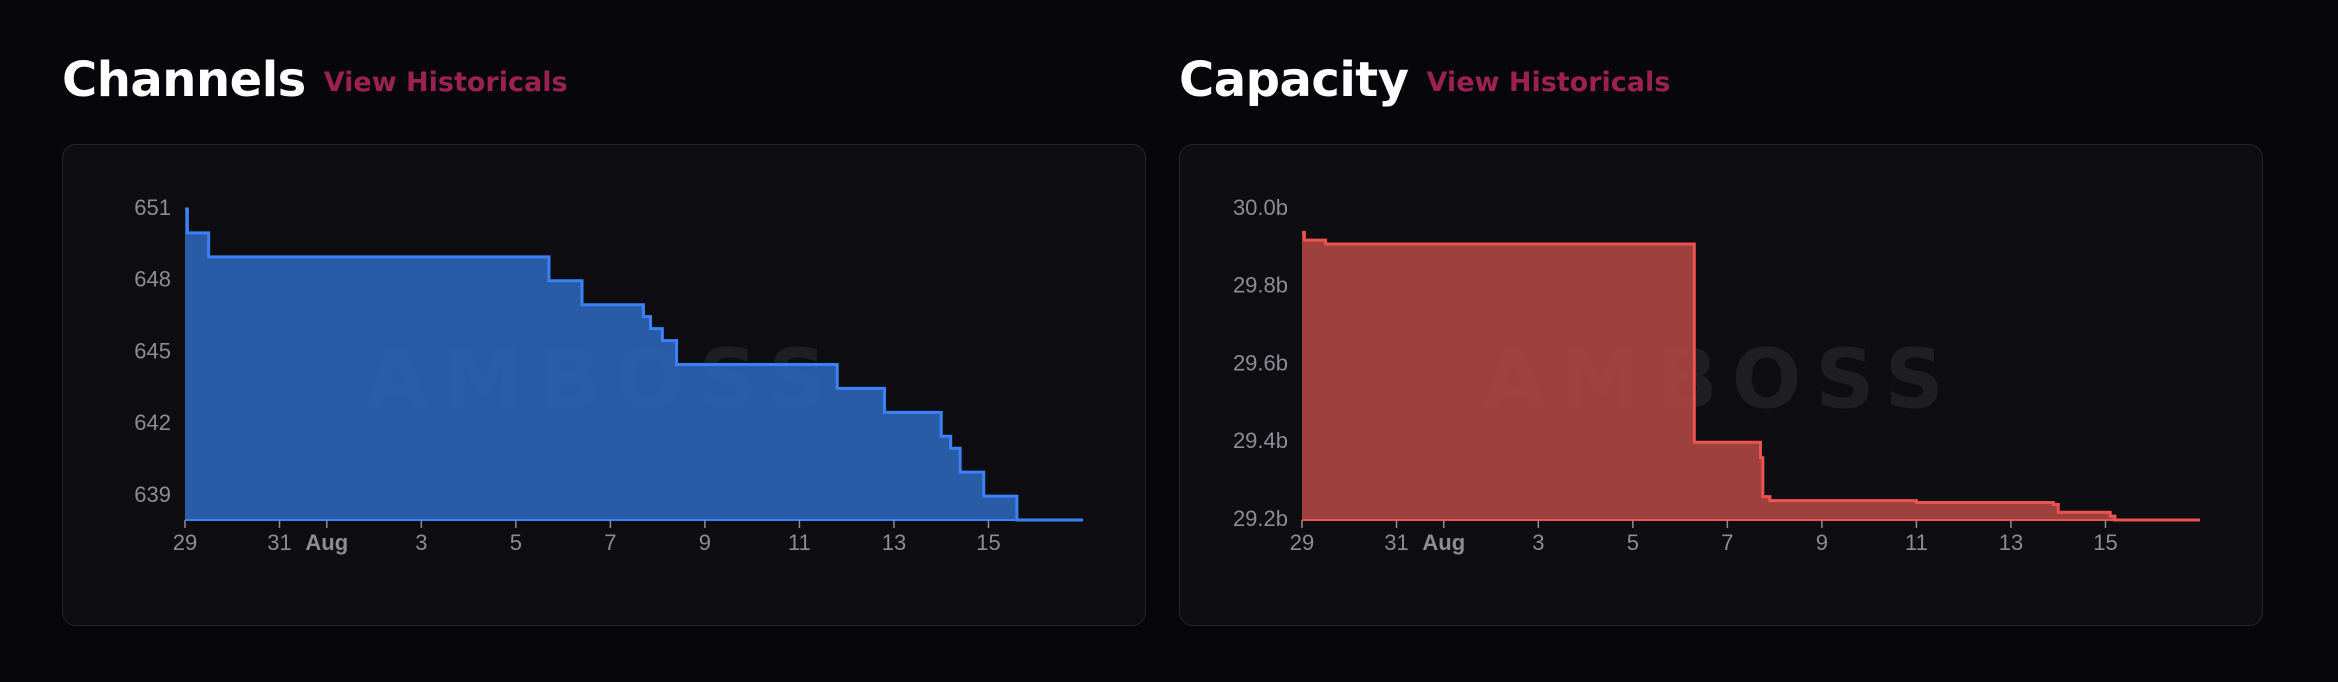 The width and height of the screenshot is (2338, 682). What do you see at coordinates (152, 494) in the screenshot?
I see `channels-y-tick-label: 639` at bounding box center [152, 494].